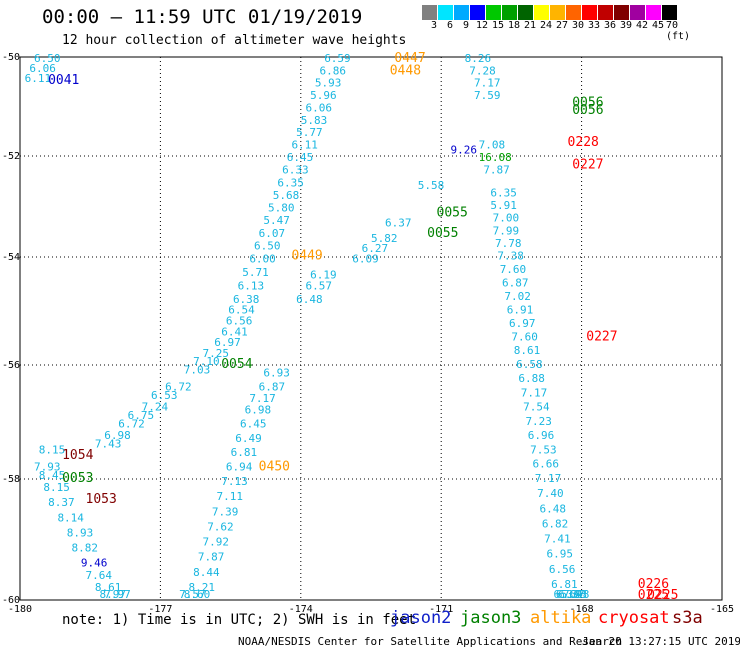 The height and width of the screenshot is (650, 740). Describe the element at coordinates (274, 466) in the screenshot. I see `pass-time-label: 0450` at that location.